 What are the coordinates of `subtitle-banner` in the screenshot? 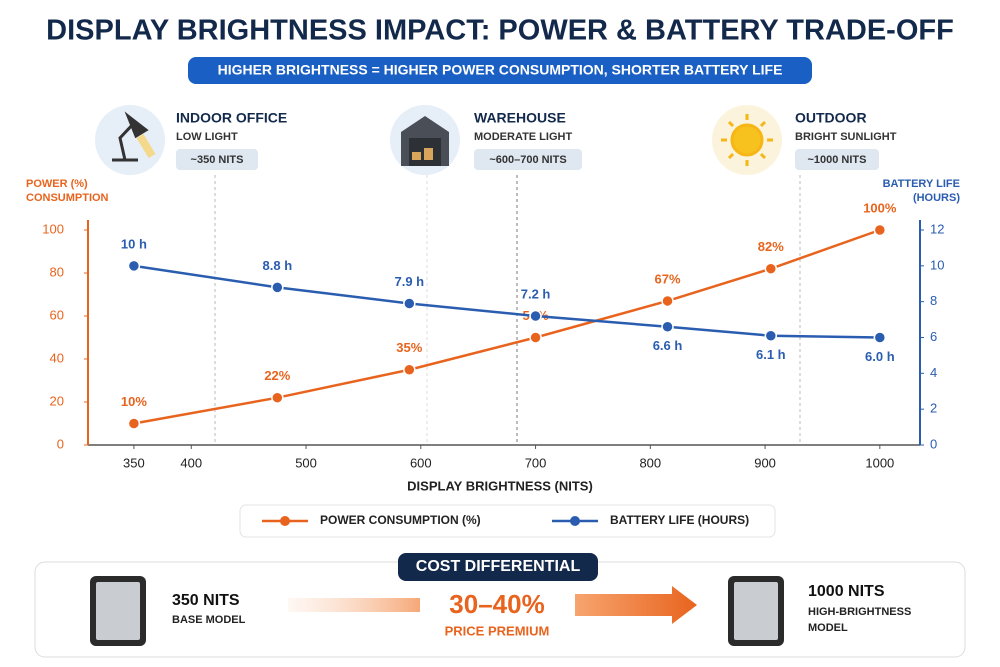 It's located at (500, 70).